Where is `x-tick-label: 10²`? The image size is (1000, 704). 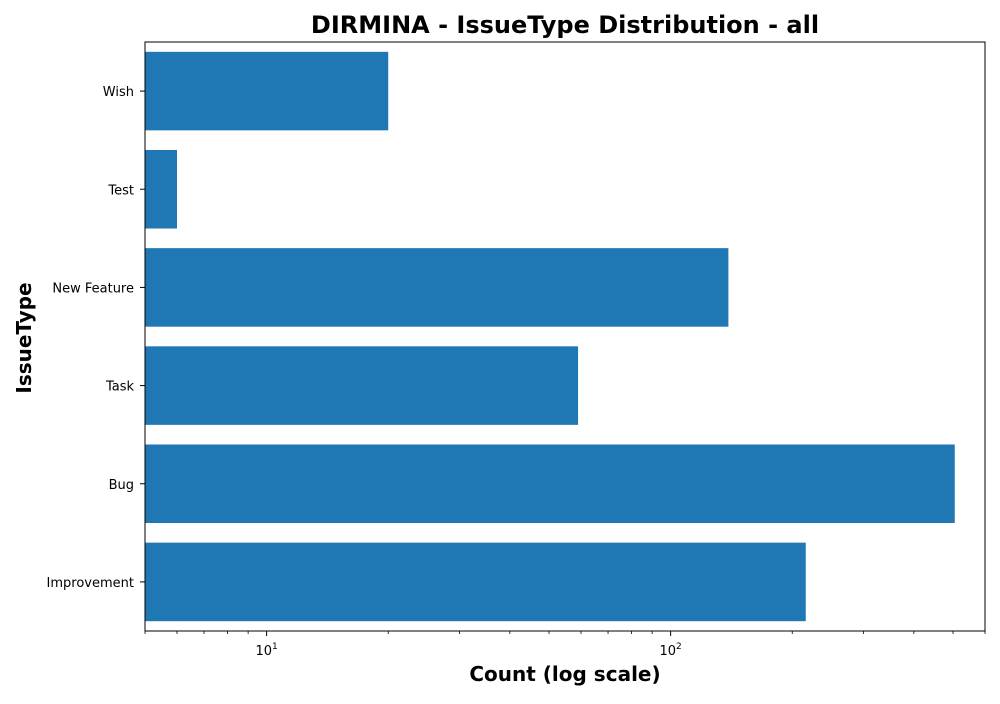
x-tick-label: 10² is located at coordinates (670, 650).